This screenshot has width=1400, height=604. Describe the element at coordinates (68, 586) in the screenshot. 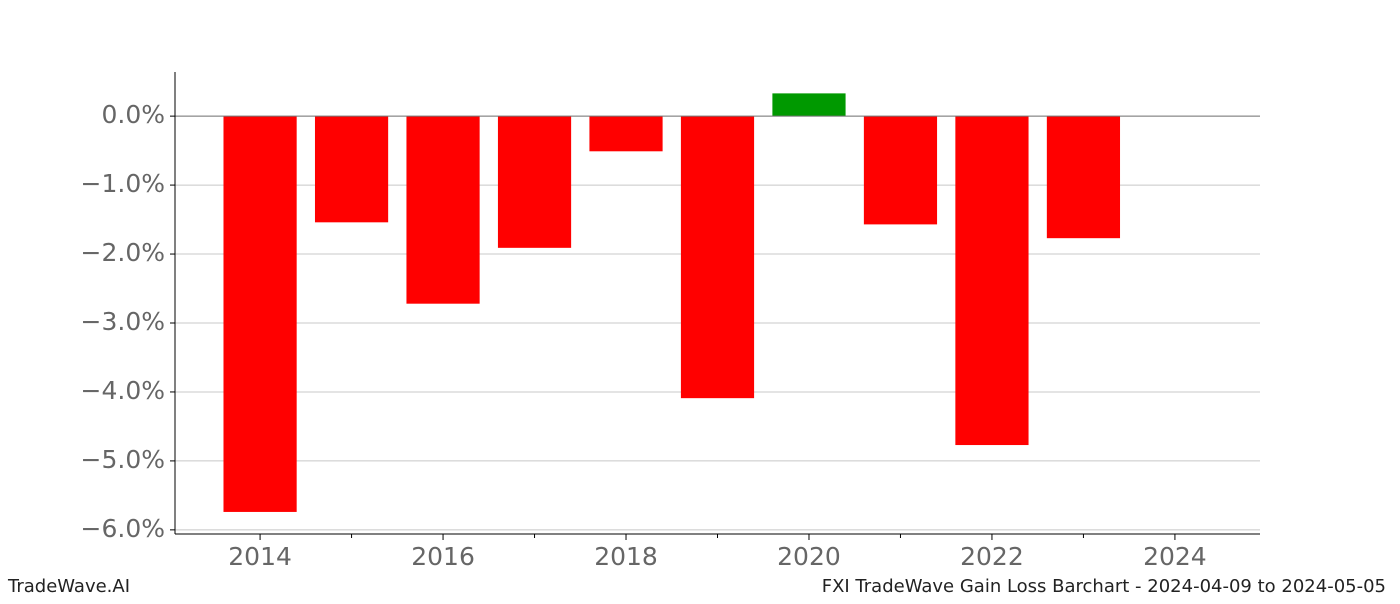

I see `footer-brand: TradeWave.AI` at that location.